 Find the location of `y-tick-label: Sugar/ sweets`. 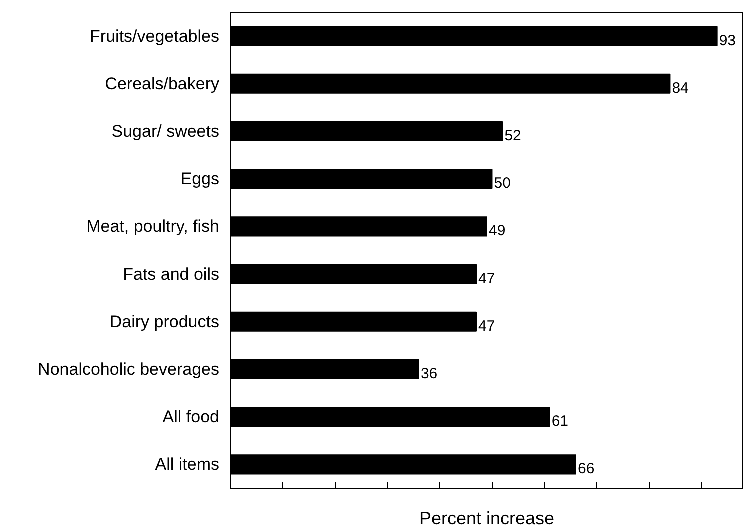

y-tick-label: Sugar/ sweets is located at coordinates (166, 131).